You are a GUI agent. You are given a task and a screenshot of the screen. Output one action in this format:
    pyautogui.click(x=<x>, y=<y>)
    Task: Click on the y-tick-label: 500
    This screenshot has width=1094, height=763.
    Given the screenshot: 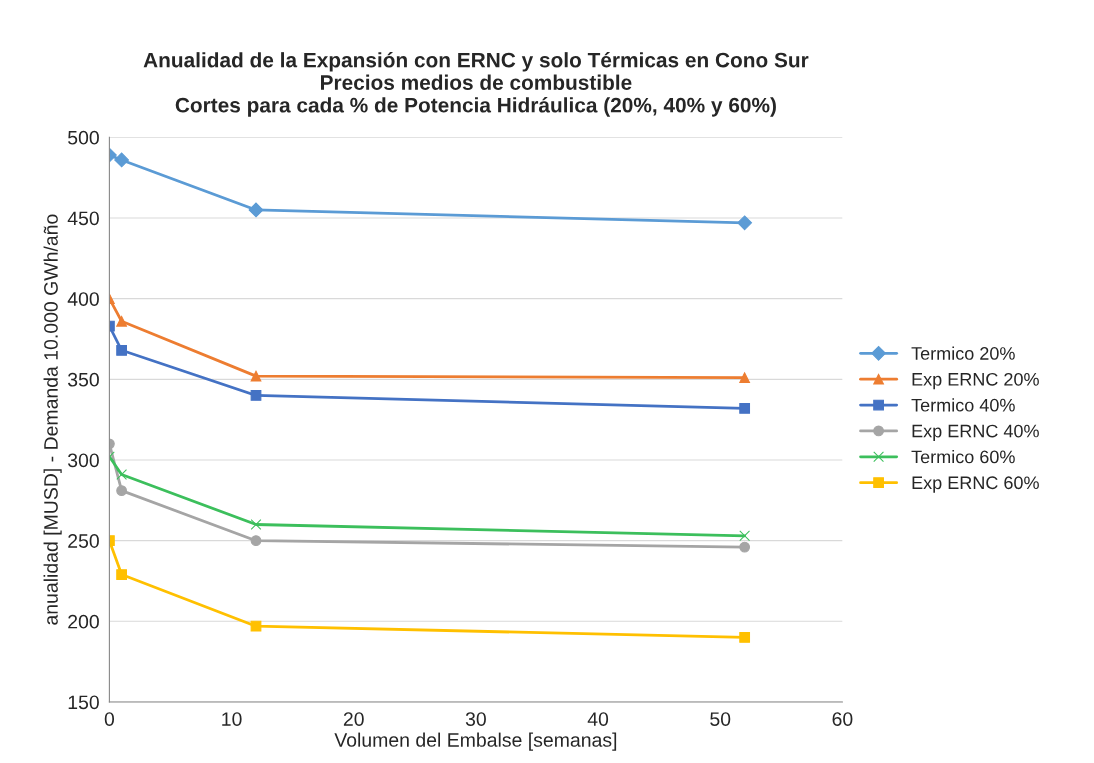 What is the action you would take?
    pyautogui.click(x=83, y=137)
    